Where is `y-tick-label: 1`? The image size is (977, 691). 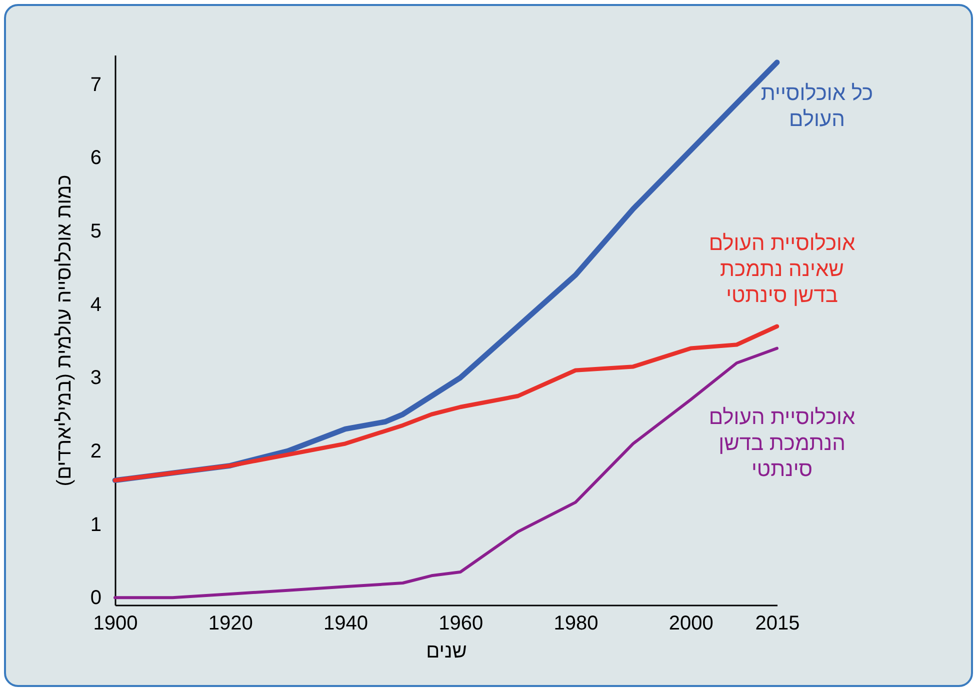
y-tick-label: 1 is located at coordinates (96, 525).